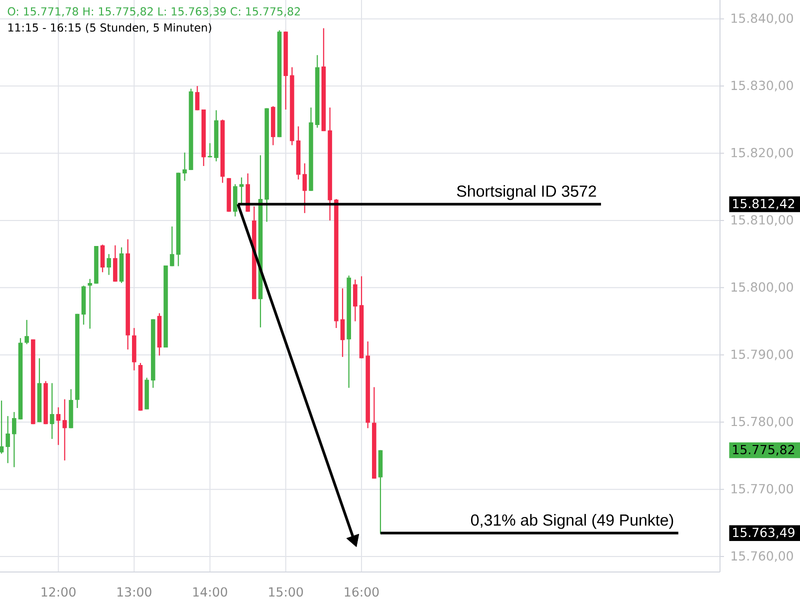 This screenshot has height=600, width=800. I want to click on y-tick-label: 15.770,00, so click(762, 489).